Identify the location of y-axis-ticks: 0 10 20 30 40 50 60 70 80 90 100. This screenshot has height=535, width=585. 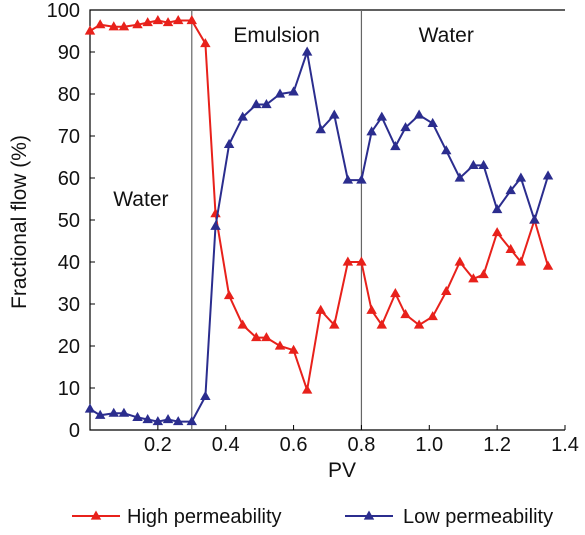
(71, 221).